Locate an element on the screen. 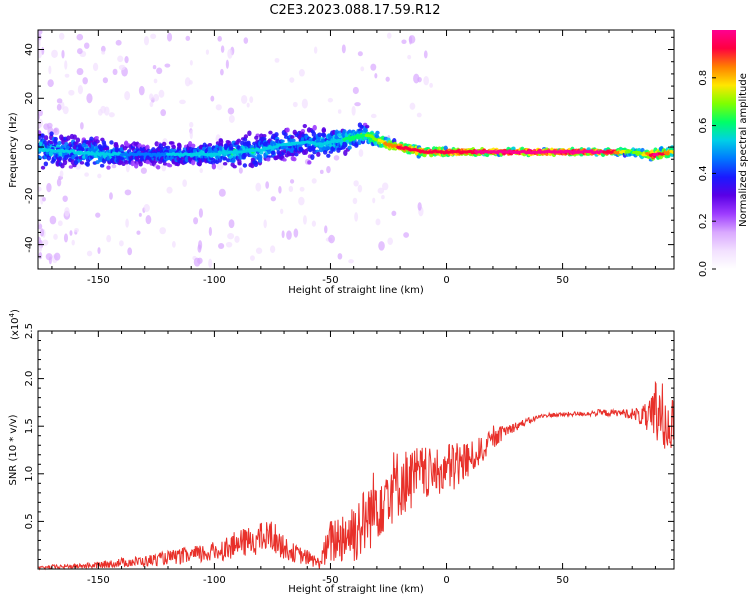 The height and width of the screenshot is (600, 750). colorbar-tick-label: 0.2 is located at coordinates (703, 221).